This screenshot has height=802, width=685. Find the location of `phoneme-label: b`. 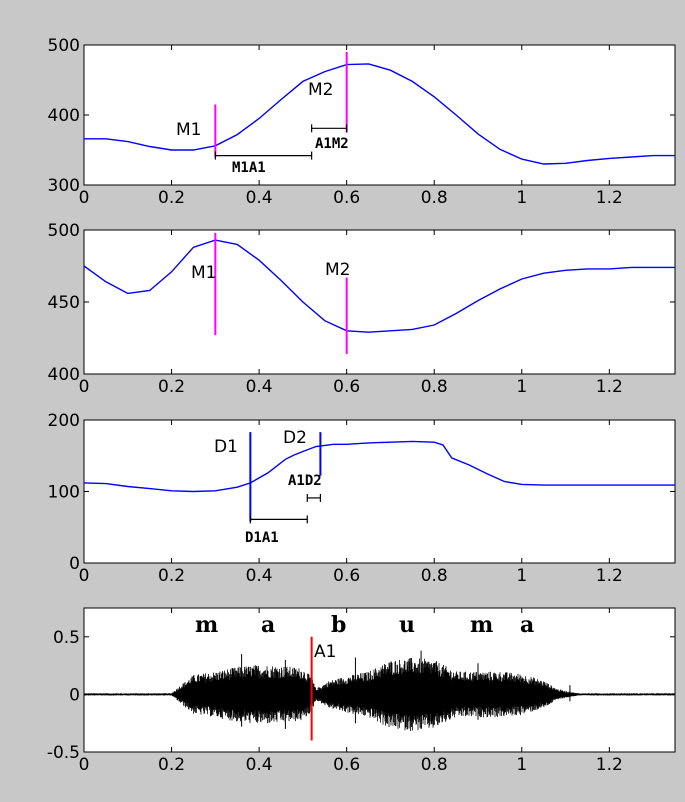

phoneme-label: b is located at coordinates (338, 625).